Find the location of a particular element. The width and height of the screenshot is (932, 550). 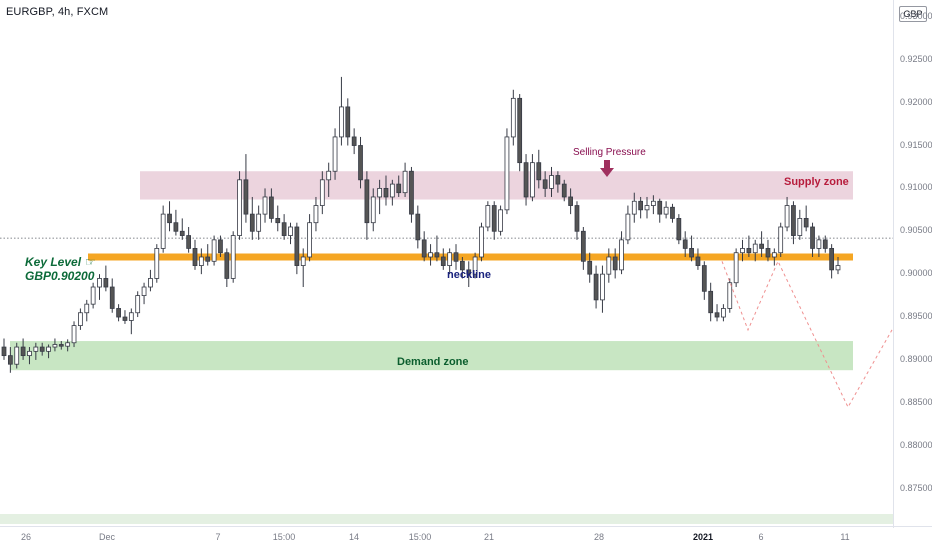

key-level-line is located at coordinates (470, 257).